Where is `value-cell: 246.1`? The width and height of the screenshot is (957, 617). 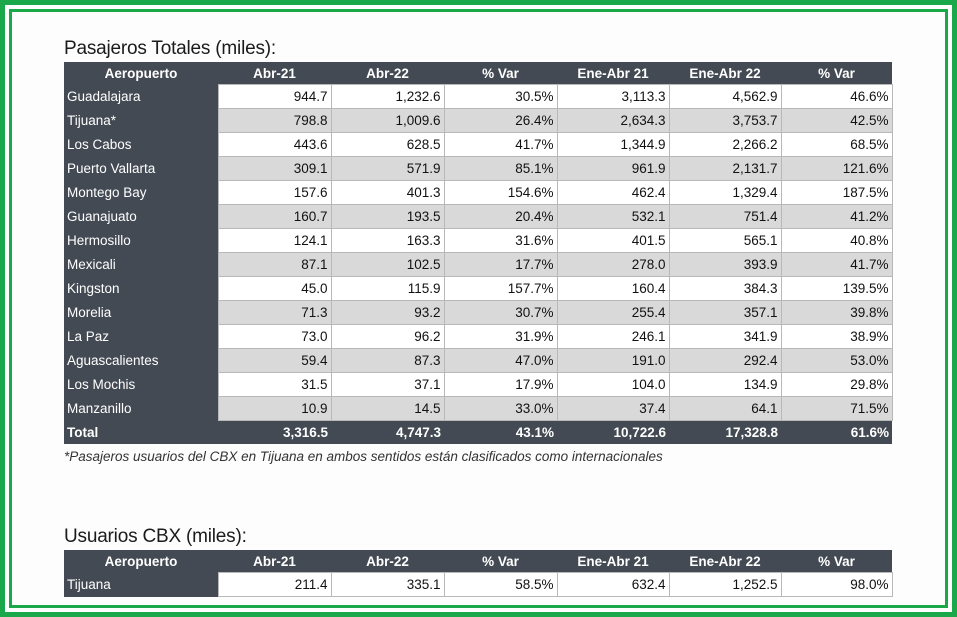 value-cell: 246.1 is located at coordinates (613, 336).